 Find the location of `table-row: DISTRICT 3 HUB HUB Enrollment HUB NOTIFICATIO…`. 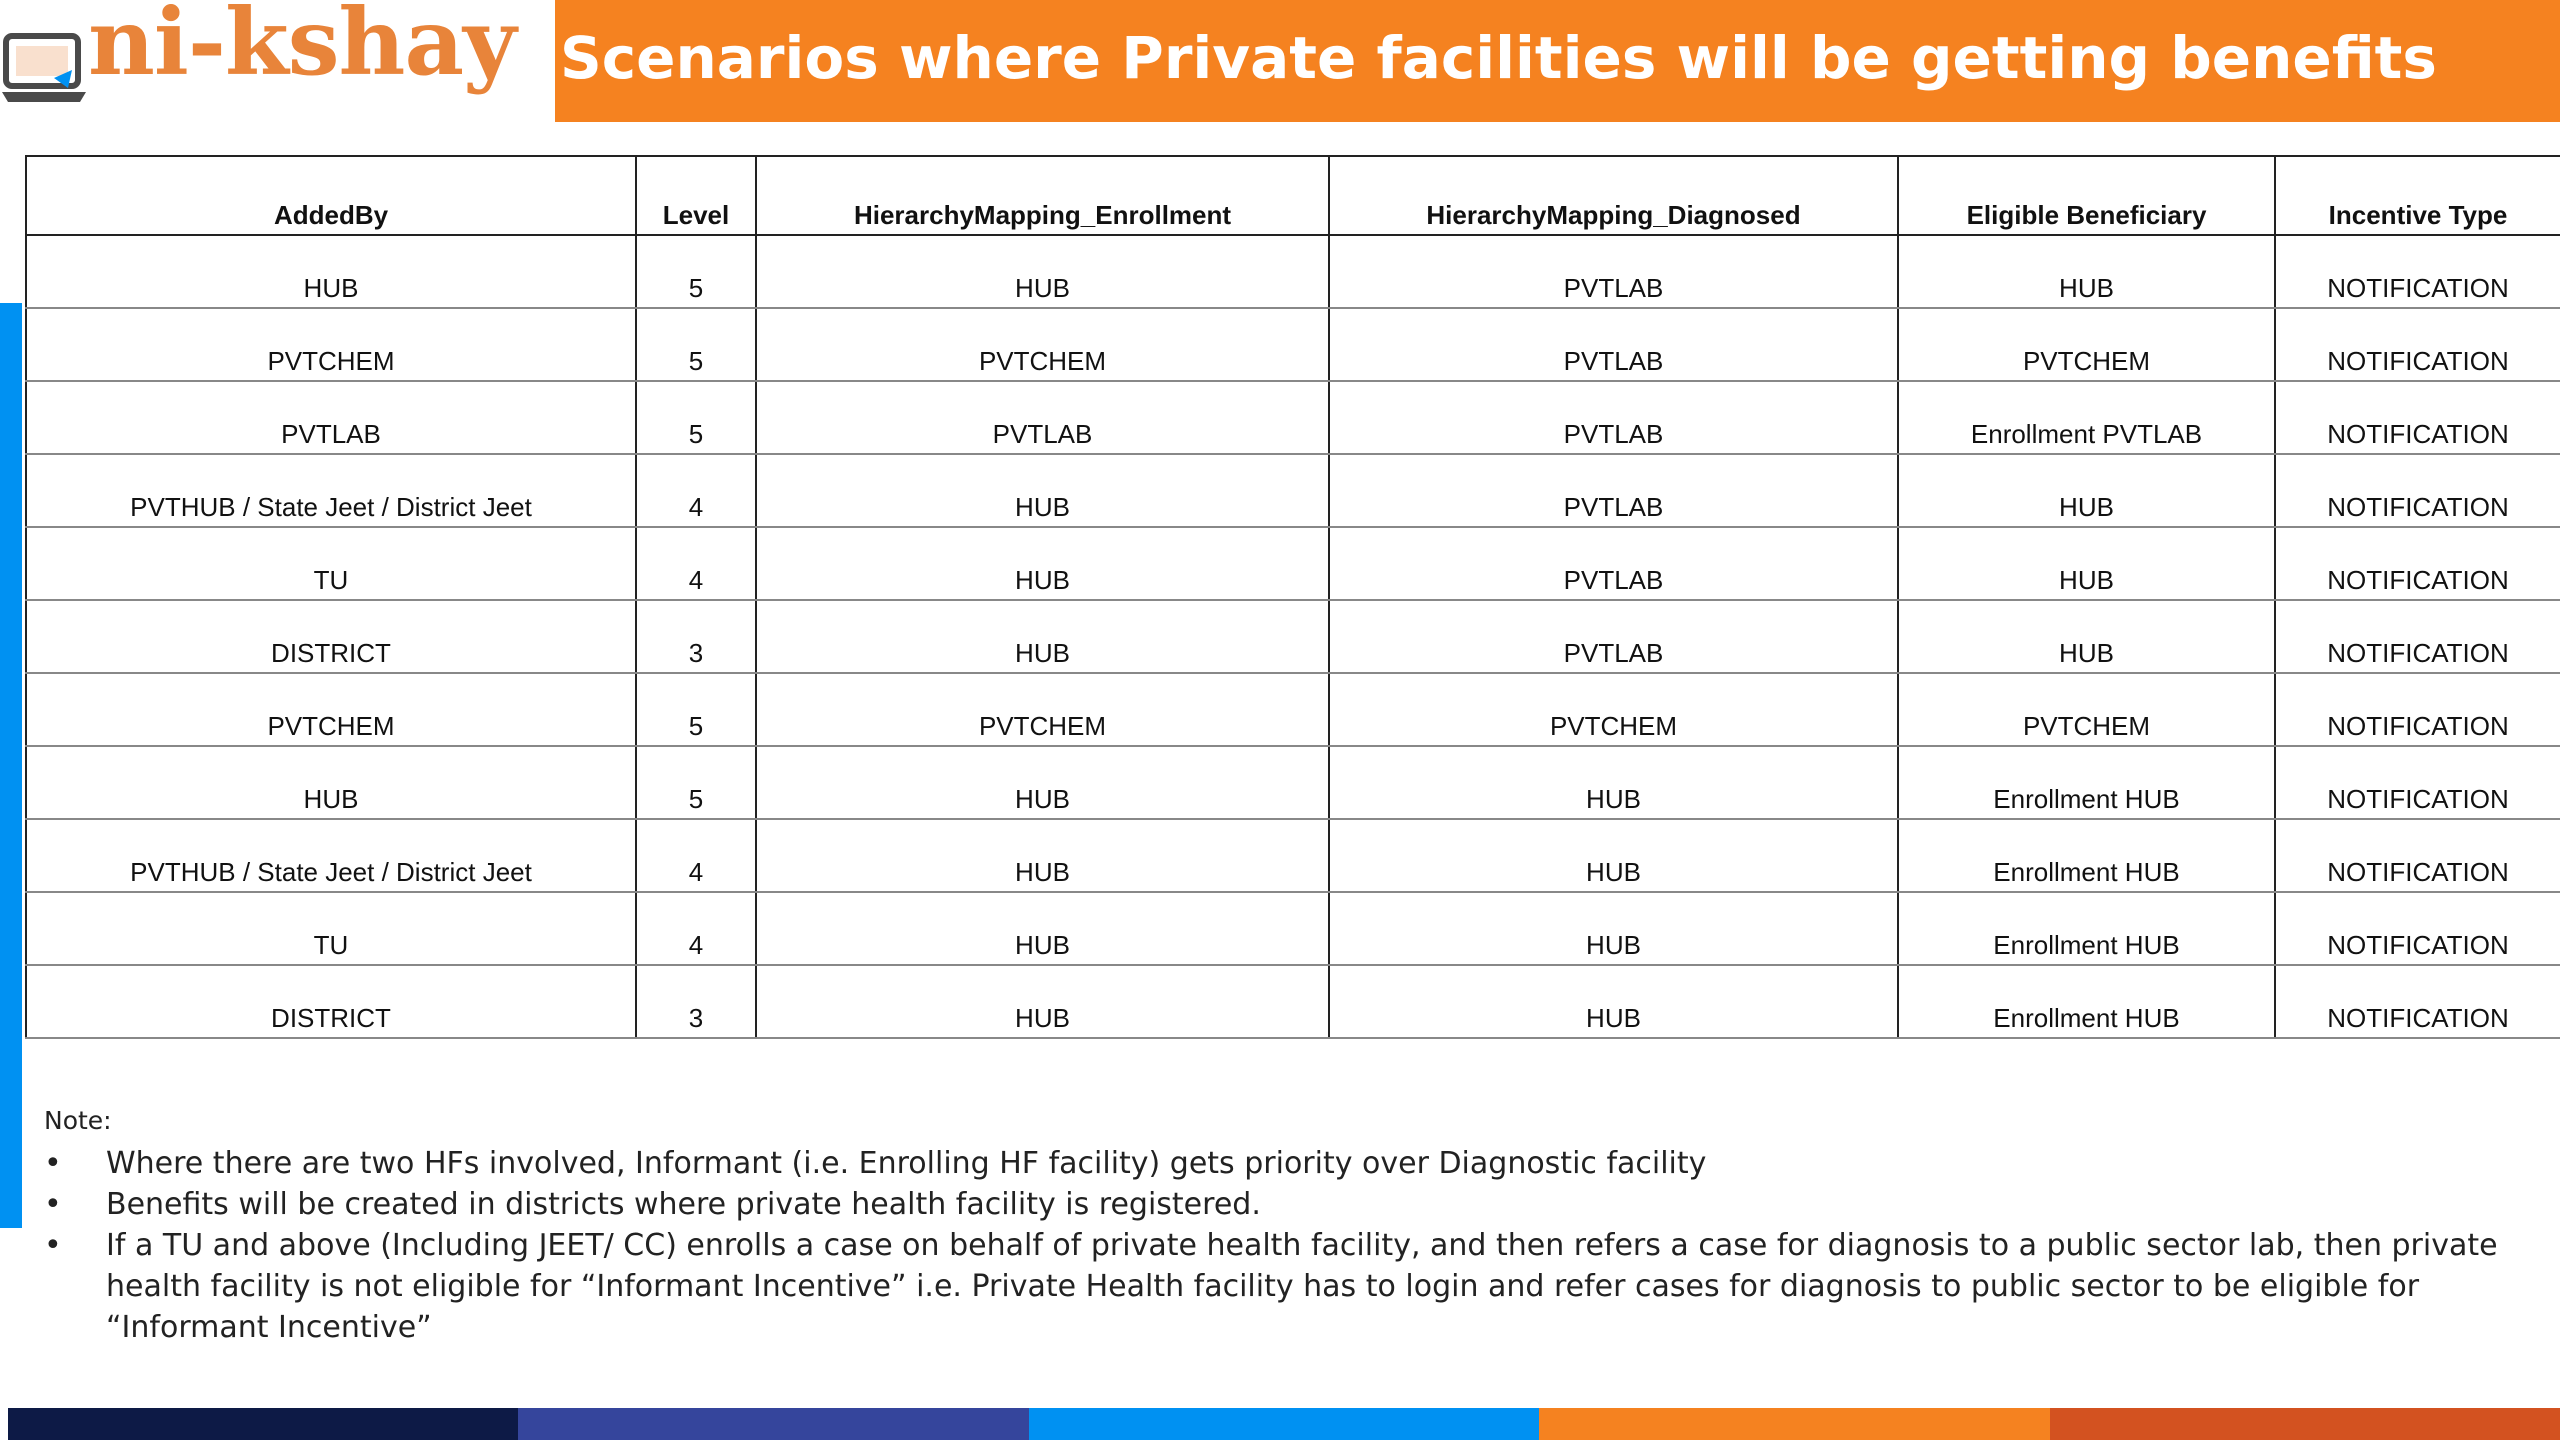

table-row: DISTRICT 3 HUB HUB Enrollment HUB NOTIFICATIO… is located at coordinates (1292, 1001).